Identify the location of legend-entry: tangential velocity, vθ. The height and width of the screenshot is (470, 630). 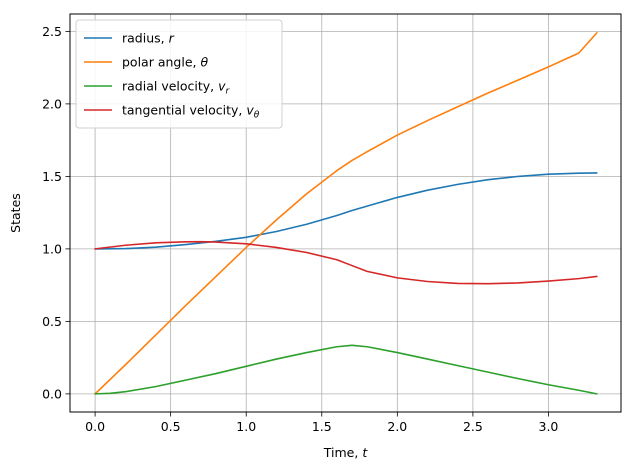
(191, 112).